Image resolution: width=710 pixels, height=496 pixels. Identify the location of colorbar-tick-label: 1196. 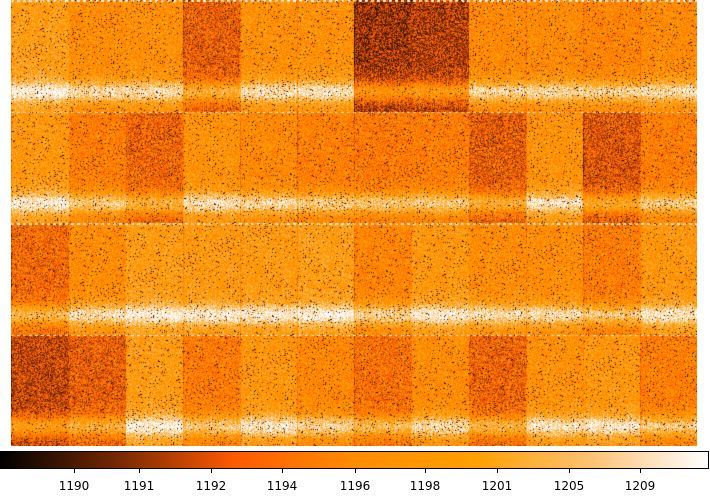
(355, 486).